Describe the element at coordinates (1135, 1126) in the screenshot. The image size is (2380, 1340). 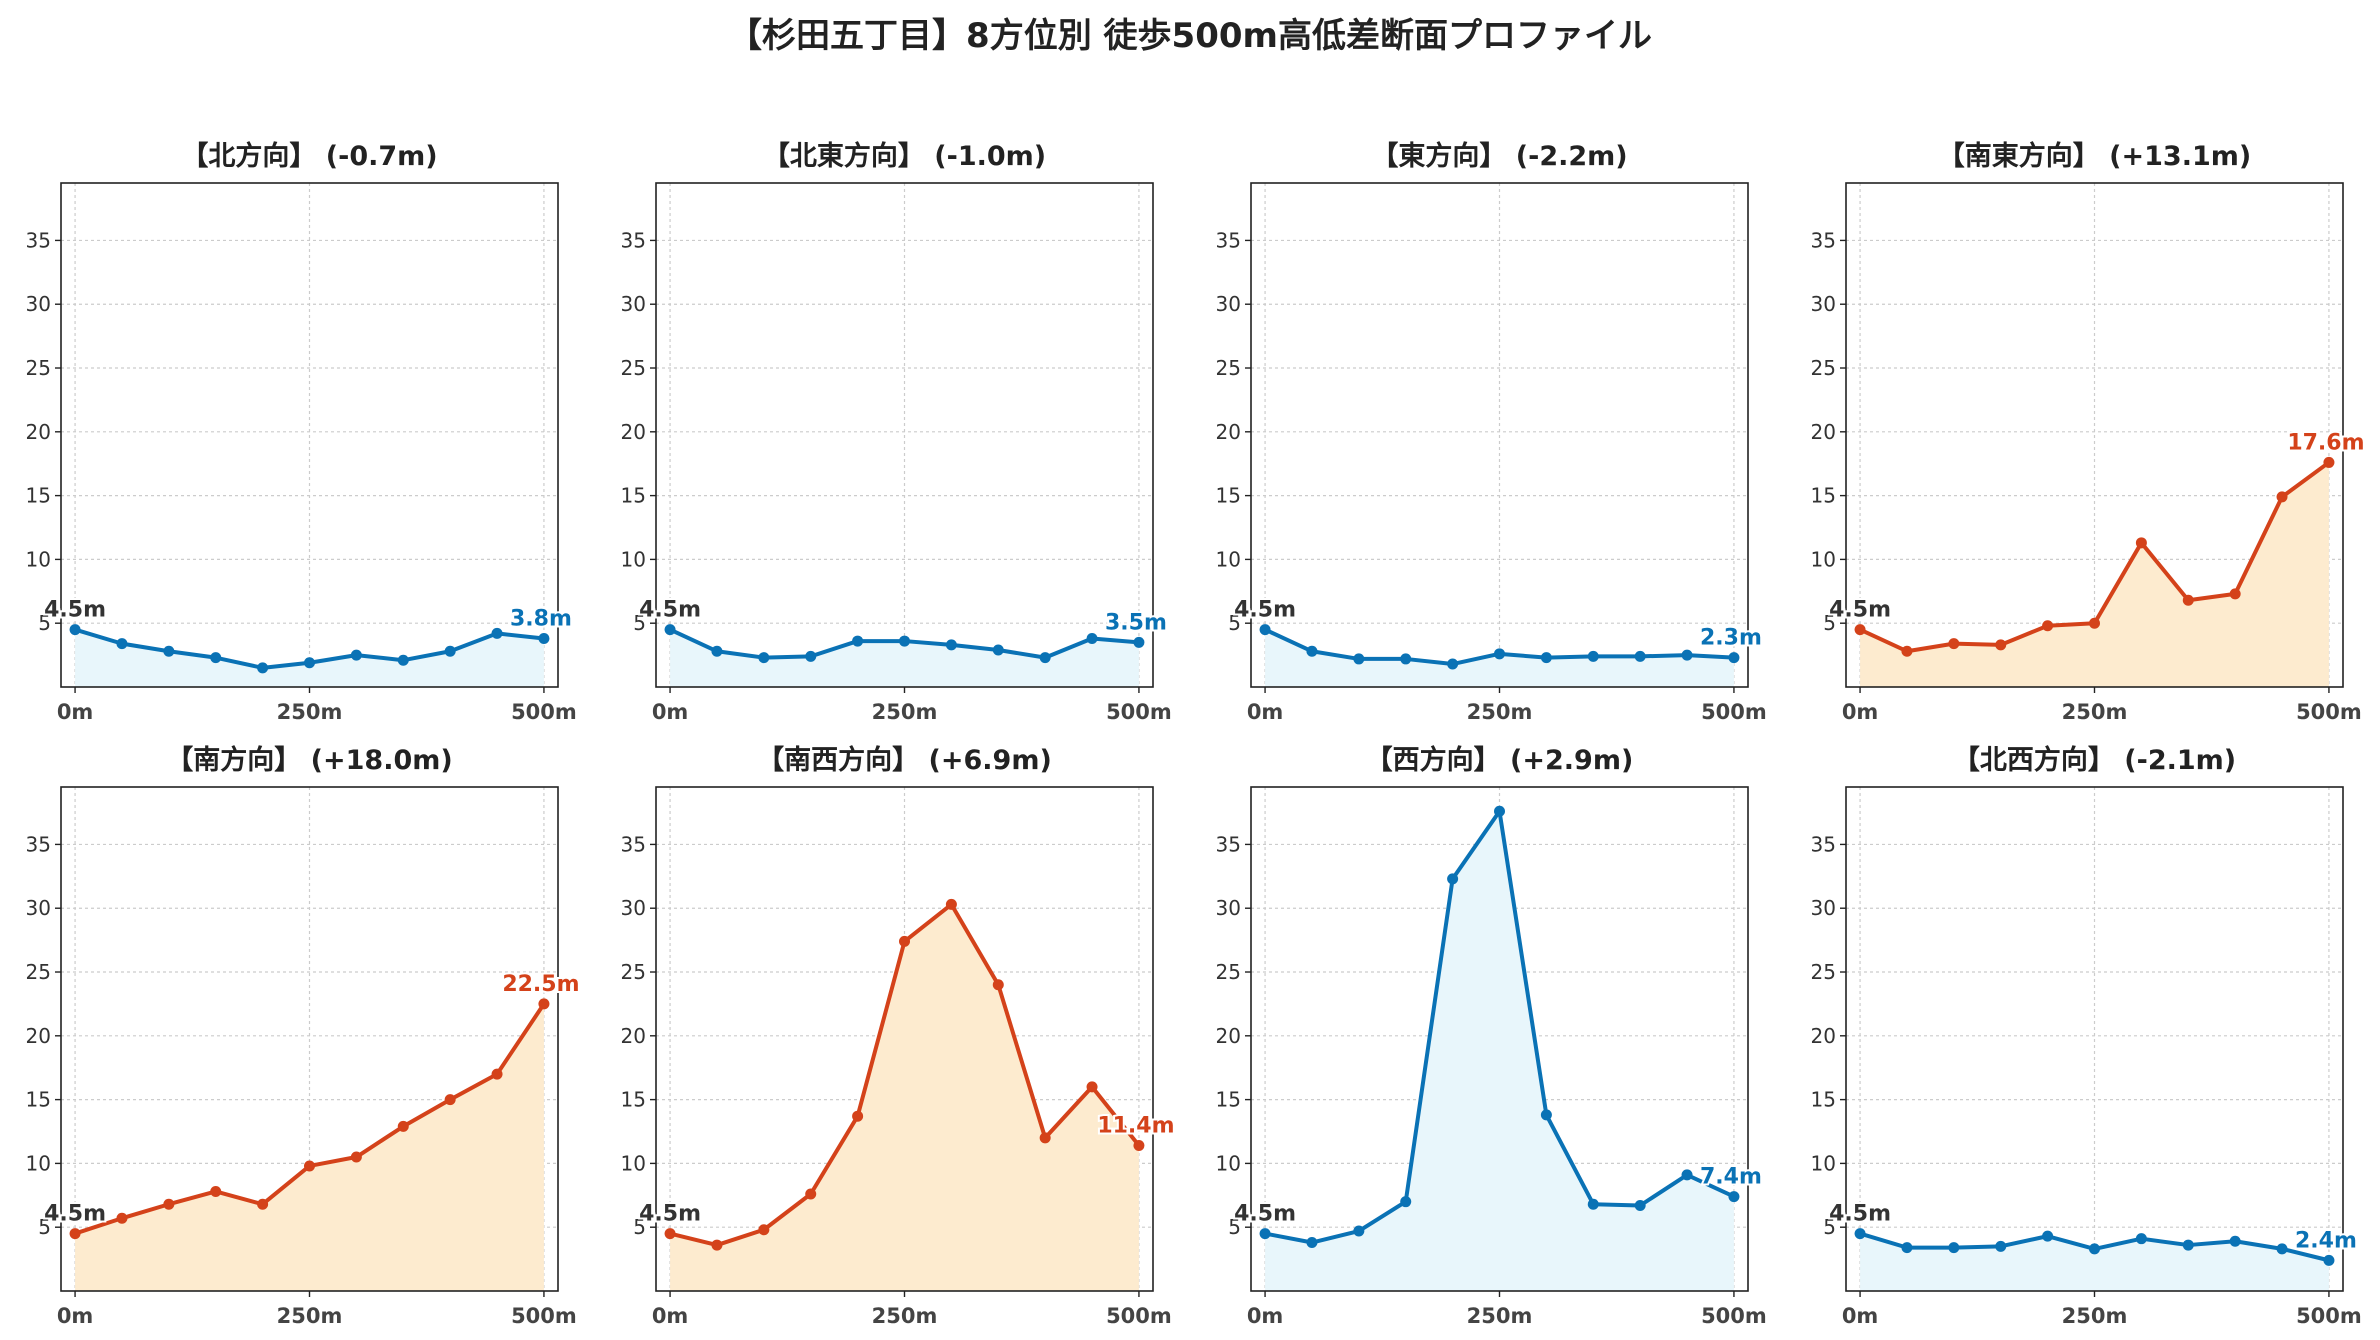
I see `end-value-label: 11.4m` at that location.